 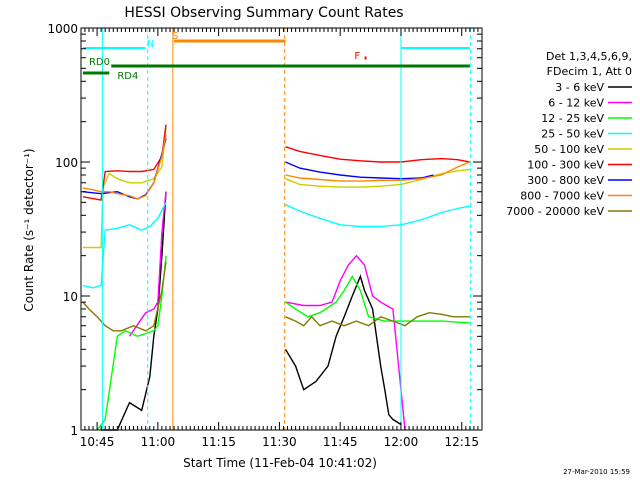 What do you see at coordinates (357, 56) in the screenshot?
I see `status-label-f: F` at bounding box center [357, 56].